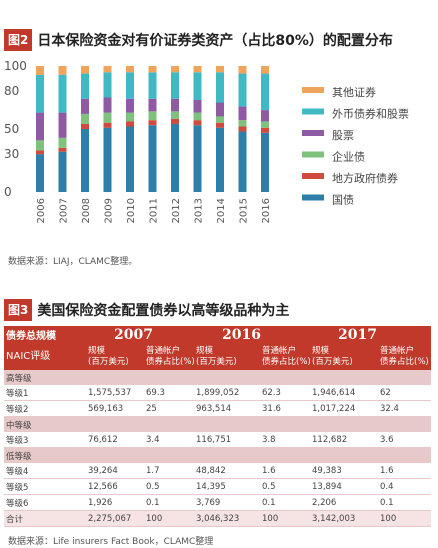 Image resolution: width=438 pixels, height=548 pixels. Describe the element at coordinates (252, 334) in the screenshot. I see `header-year-2016: 2016` at that location.